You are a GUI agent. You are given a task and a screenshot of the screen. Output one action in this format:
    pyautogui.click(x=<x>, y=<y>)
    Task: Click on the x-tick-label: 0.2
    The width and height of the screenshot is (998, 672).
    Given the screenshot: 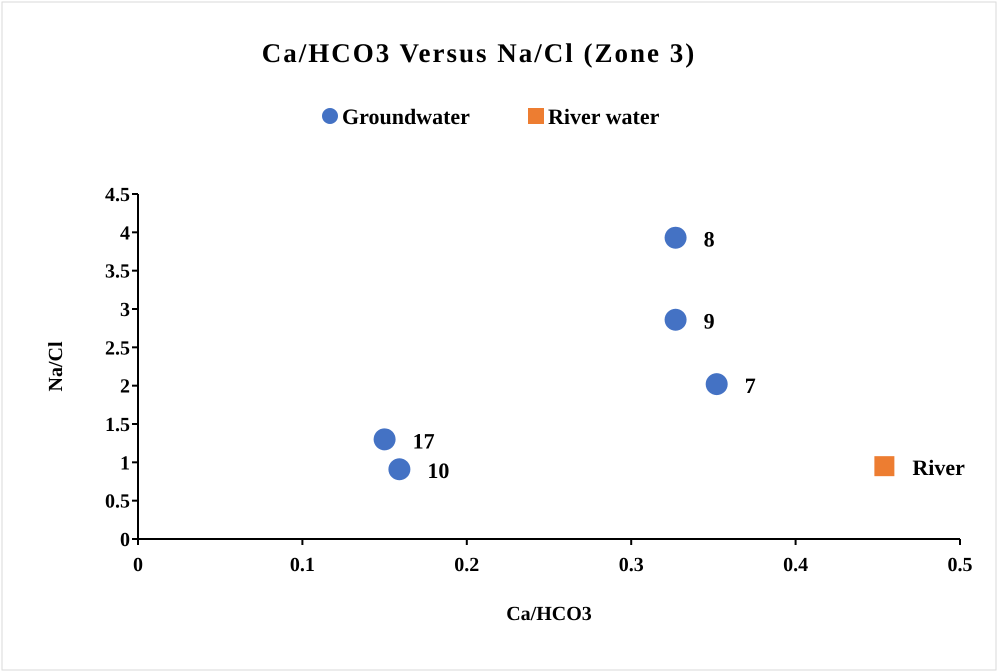 What is the action you would take?
    pyautogui.click(x=467, y=565)
    